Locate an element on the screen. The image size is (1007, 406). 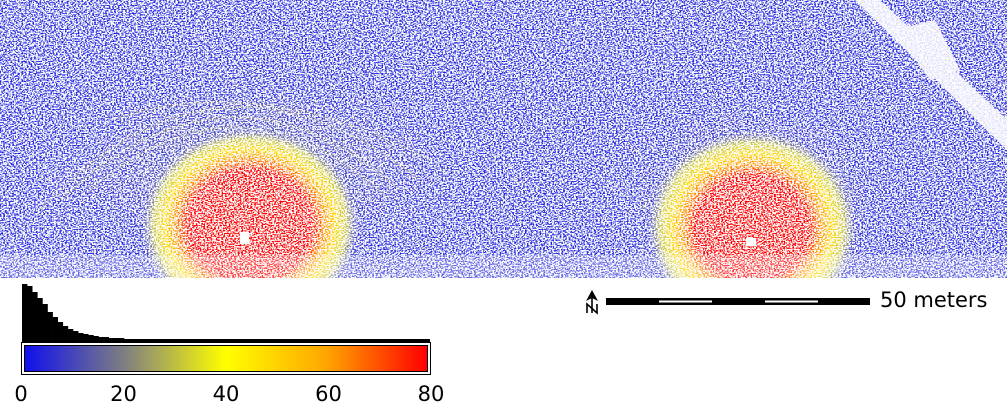
colorbar-frame is located at coordinates (226, 358).